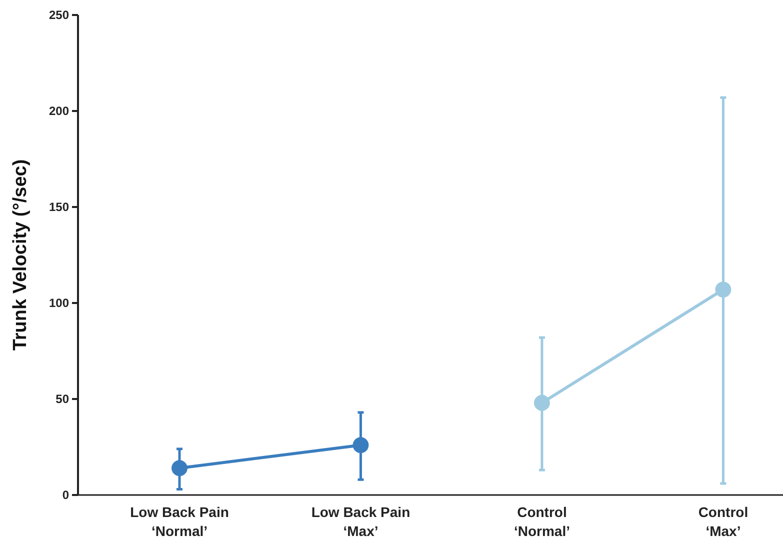 This screenshot has height=550, width=783. I want to click on y-tick-label: 0, so click(66, 495).